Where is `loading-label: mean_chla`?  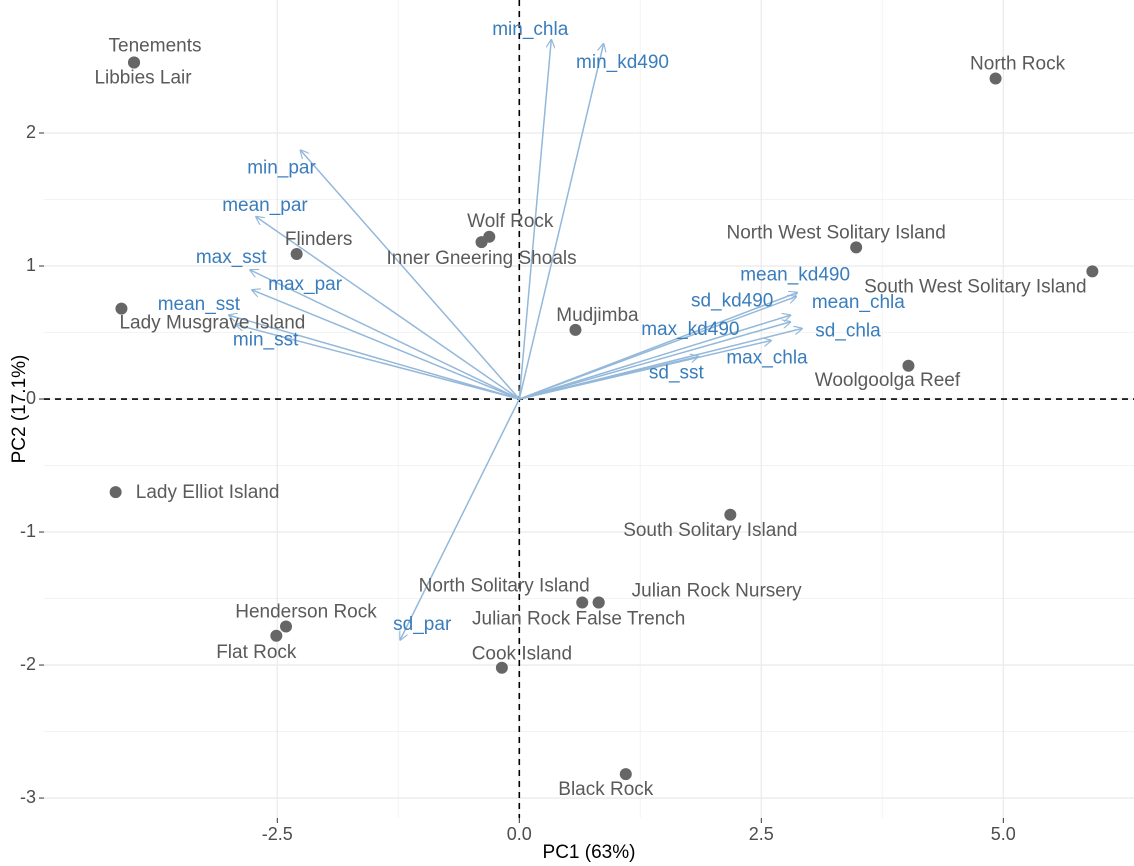
loading-label: mean_chla is located at coordinates (858, 302).